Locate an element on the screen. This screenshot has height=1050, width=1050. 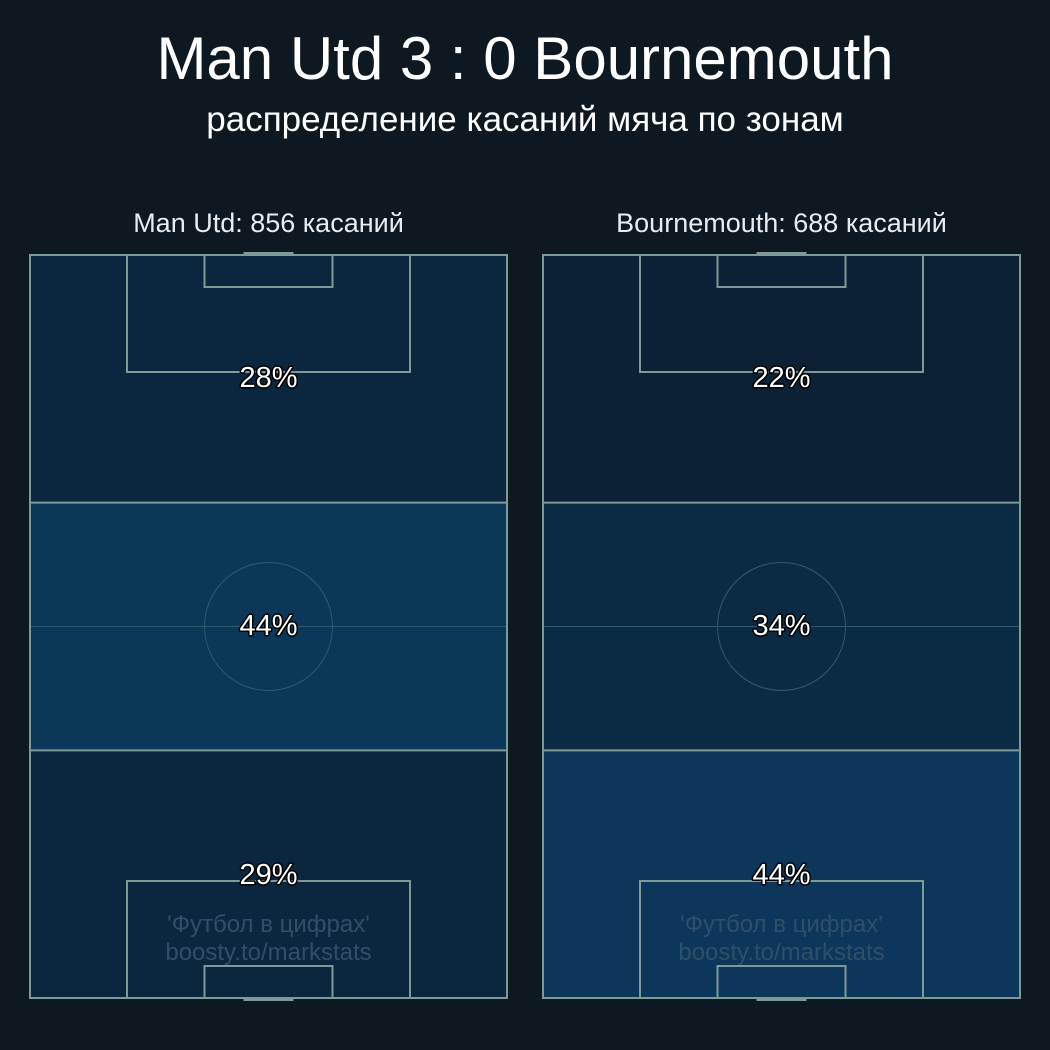
panel-title: Man Utd: 856 касаний is located at coordinates (268, 223).